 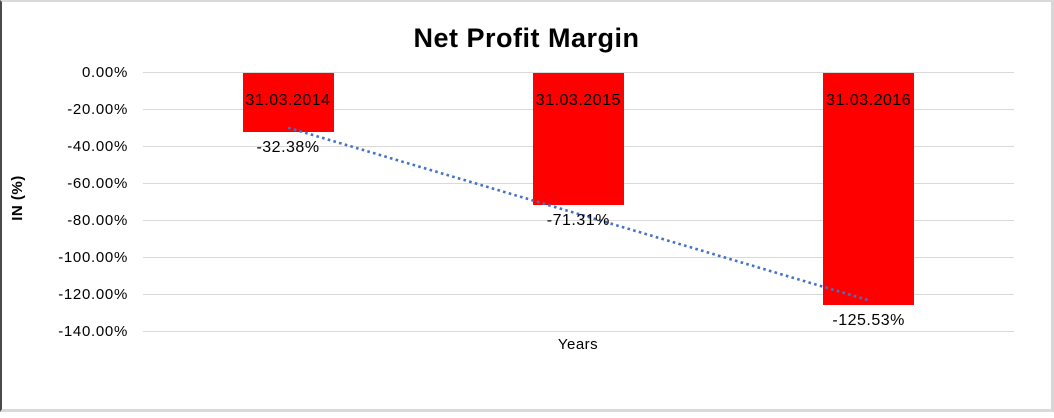 I want to click on y-axis-tick-label: -140.00%, so click(x=93, y=331).